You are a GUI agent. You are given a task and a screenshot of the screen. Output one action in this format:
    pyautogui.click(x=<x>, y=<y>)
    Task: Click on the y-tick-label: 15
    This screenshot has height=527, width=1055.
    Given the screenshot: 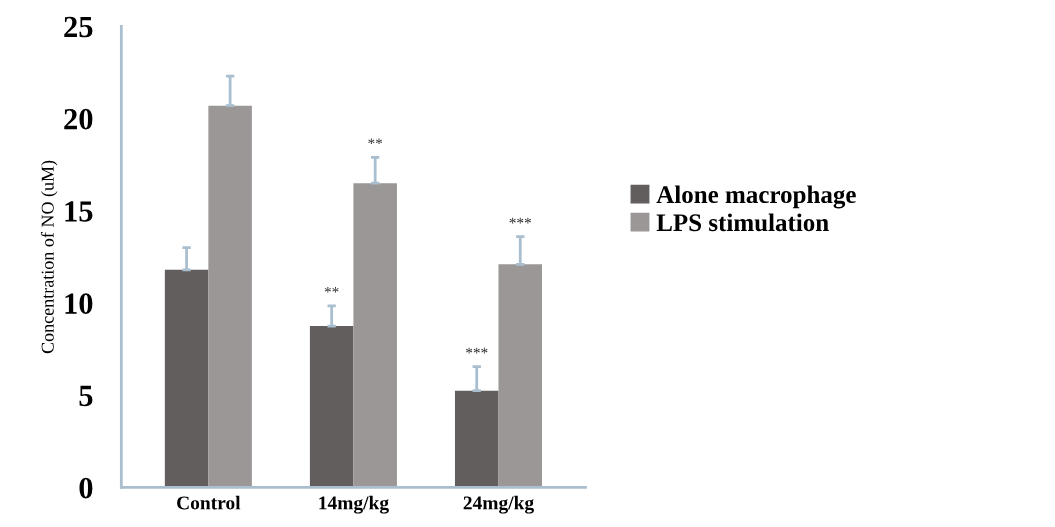 What is the action you would take?
    pyautogui.click(x=79, y=211)
    